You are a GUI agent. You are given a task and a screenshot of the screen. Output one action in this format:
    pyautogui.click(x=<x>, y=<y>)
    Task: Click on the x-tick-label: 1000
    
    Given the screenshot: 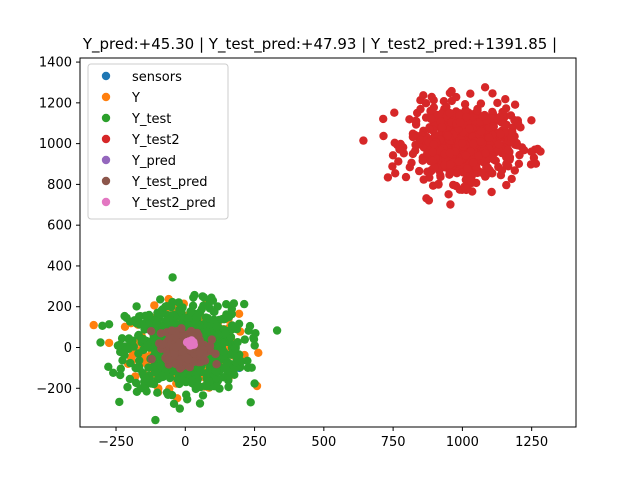 What is the action you would take?
    pyautogui.click(x=462, y=442)
    